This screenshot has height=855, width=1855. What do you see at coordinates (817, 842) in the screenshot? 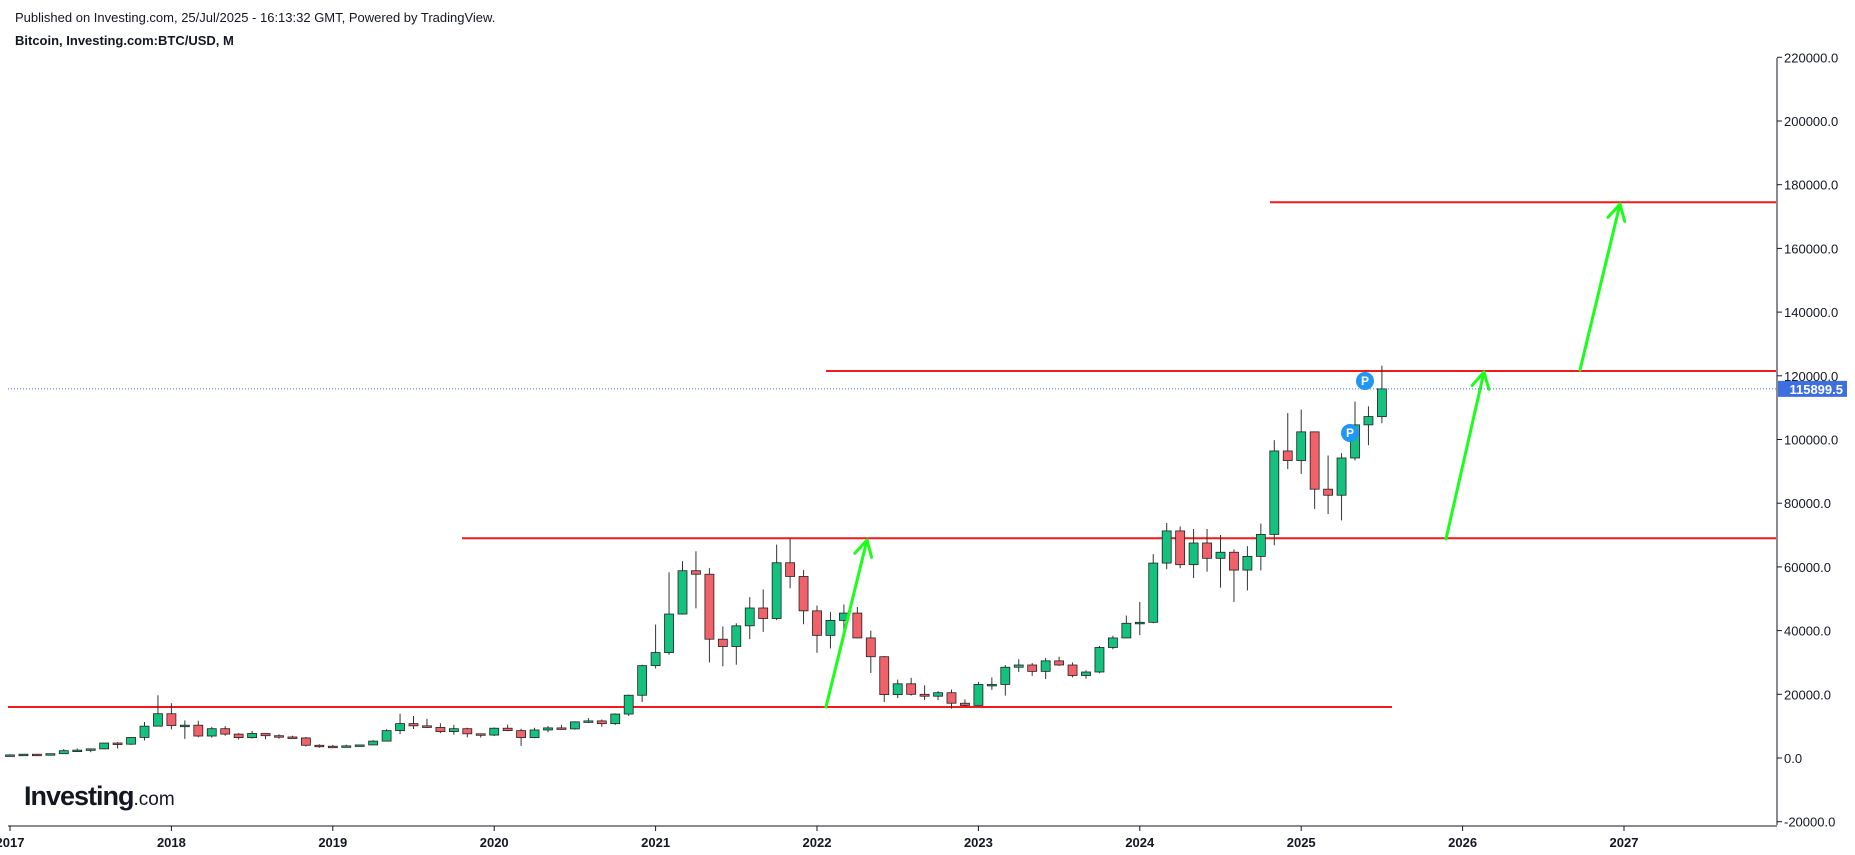
I see `x-tick-label: 2022` at bounding box center [817, 842].